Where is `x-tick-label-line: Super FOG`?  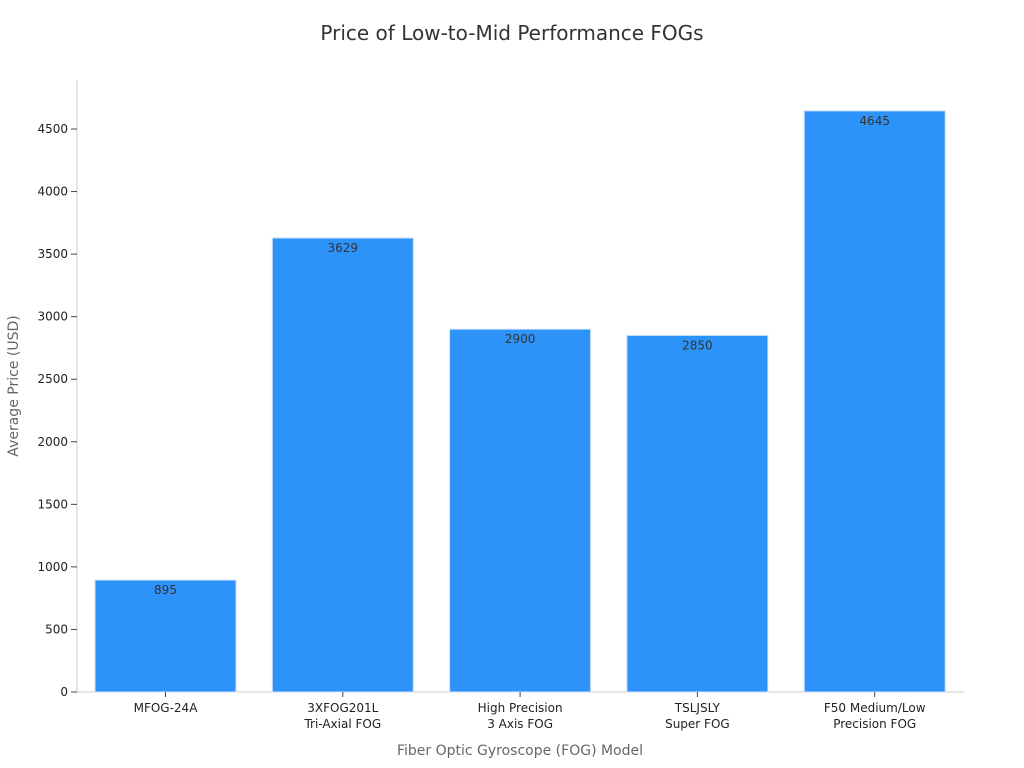
x-tick-label-line: Super FOG is located at coordinates (697, 724).